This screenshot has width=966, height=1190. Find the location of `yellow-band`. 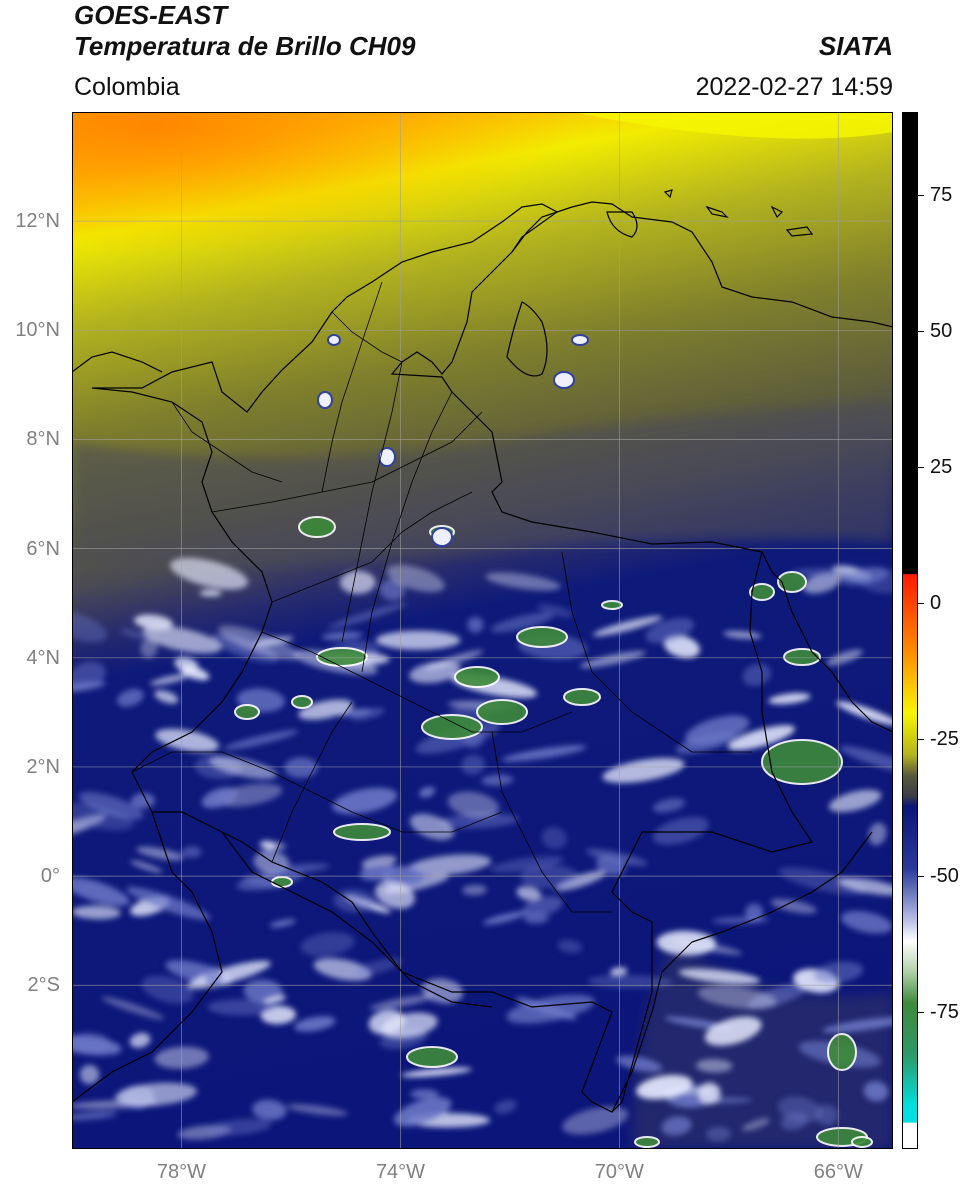

yellow-band is located at coordinates (732, 125).